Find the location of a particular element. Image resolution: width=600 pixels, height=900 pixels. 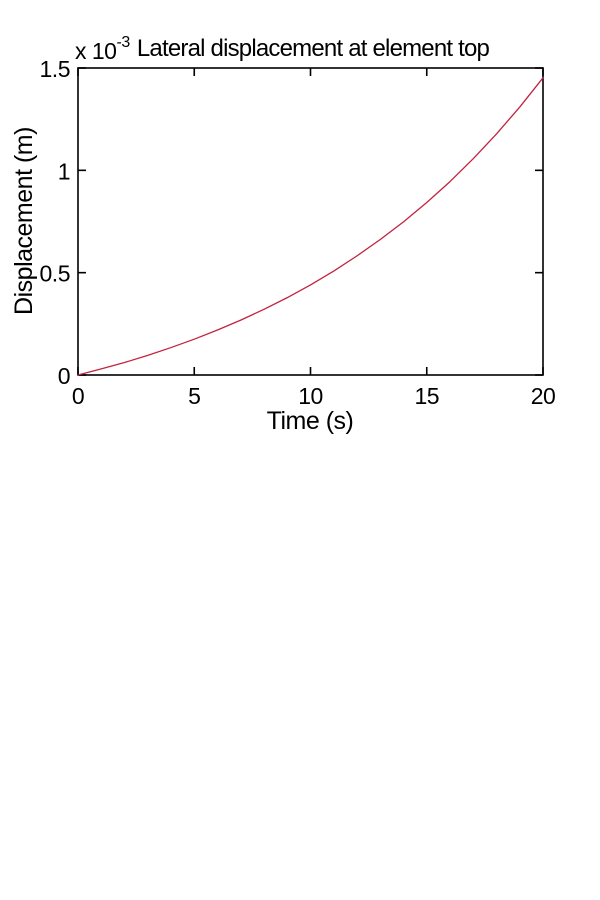

x-tick-label: 15 is located at coordinates (426, 396).